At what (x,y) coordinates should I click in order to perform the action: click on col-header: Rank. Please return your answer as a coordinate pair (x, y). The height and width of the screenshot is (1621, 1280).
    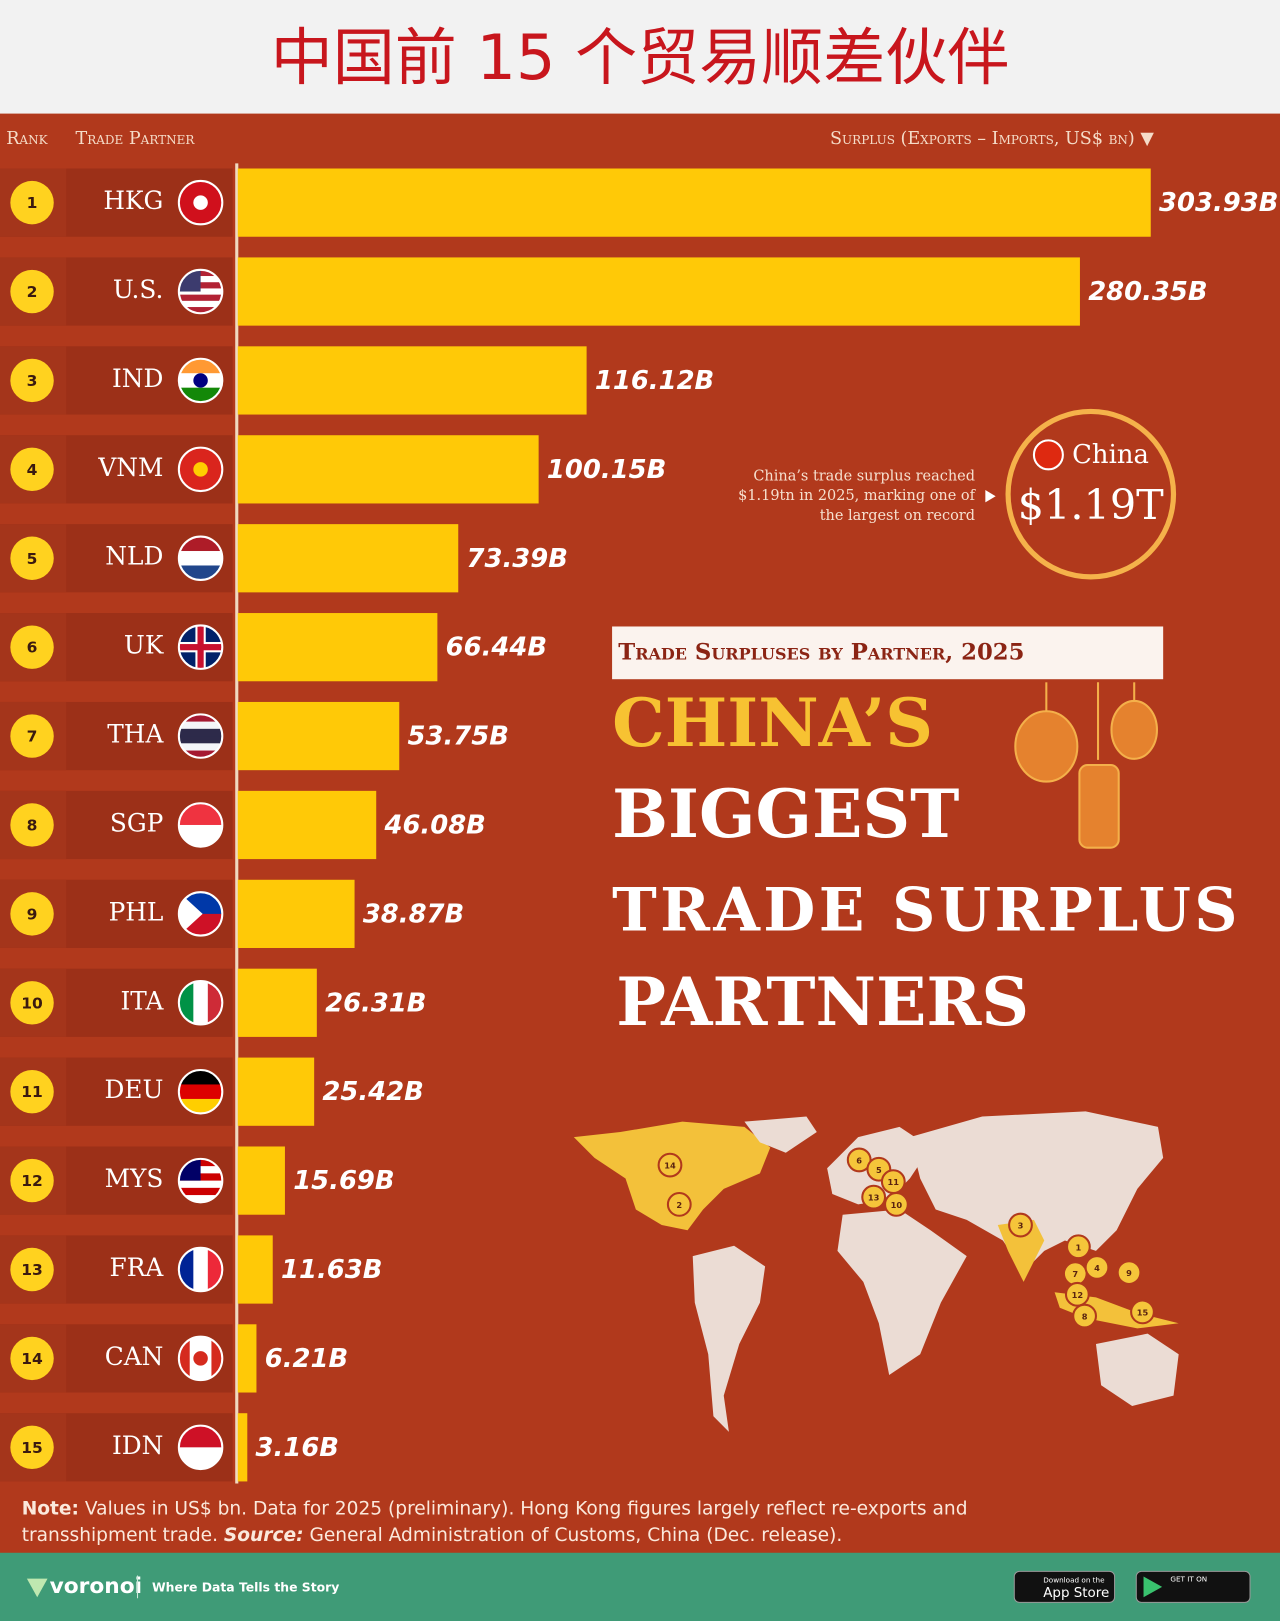
    Looking at the image, I should click on (27, 139).